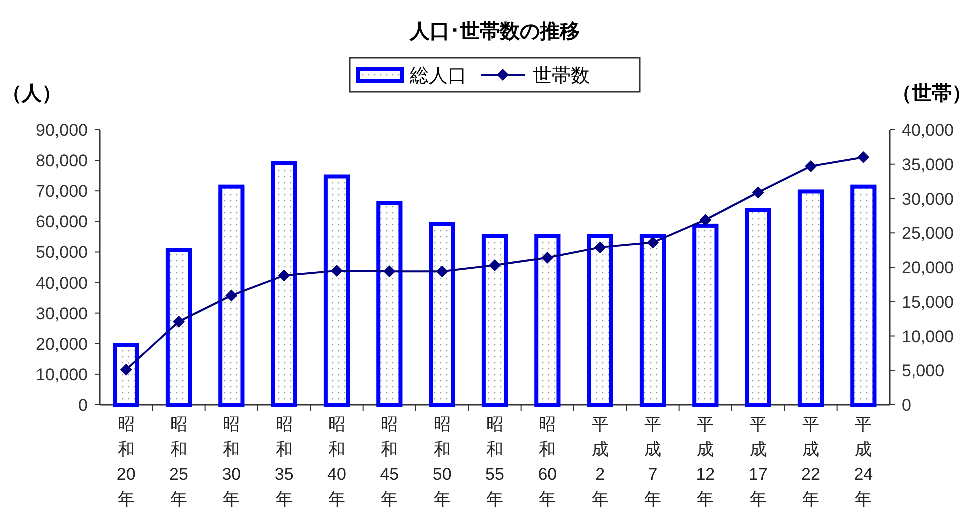 This screenshot has width=978, height=525. Describe the element at coordinates (928, 164) in the screenshot. I see `y2-tick-label: 35,000` at that location.